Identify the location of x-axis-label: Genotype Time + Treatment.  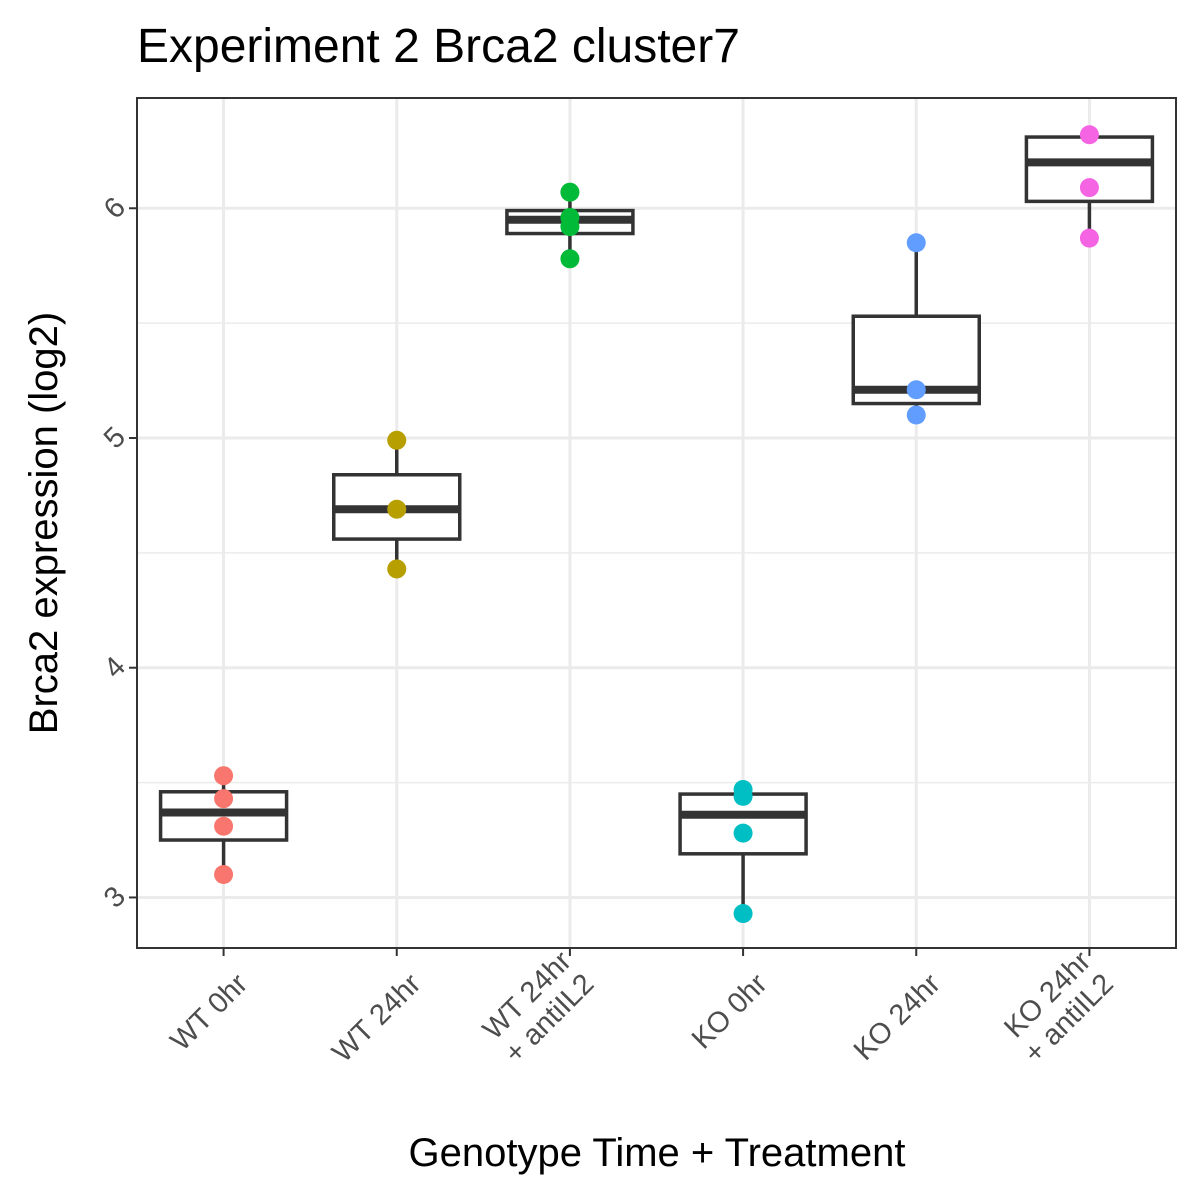
(657, 1153).